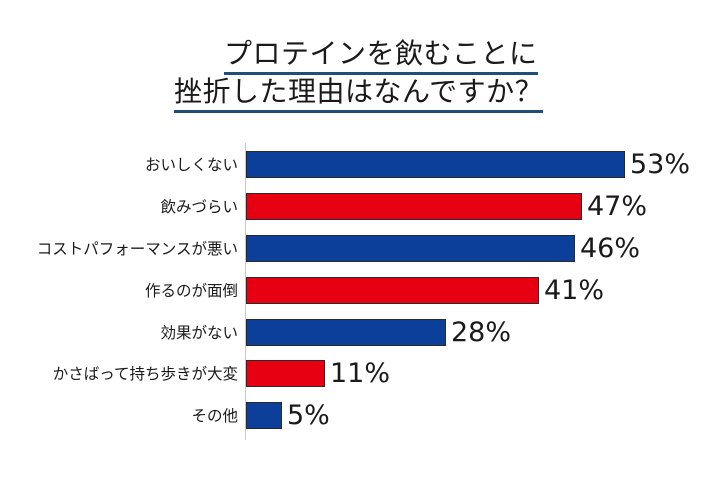  I want to click on value-label: 5%, so click(308, 415).